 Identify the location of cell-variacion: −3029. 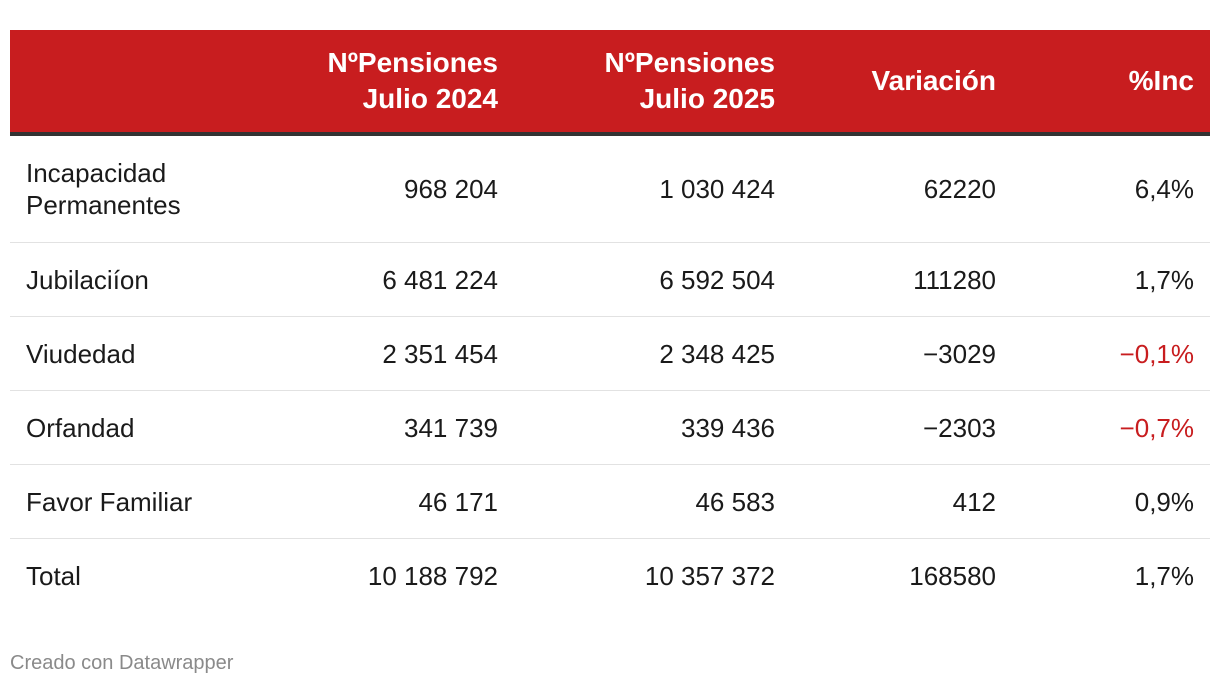
(901, 353).